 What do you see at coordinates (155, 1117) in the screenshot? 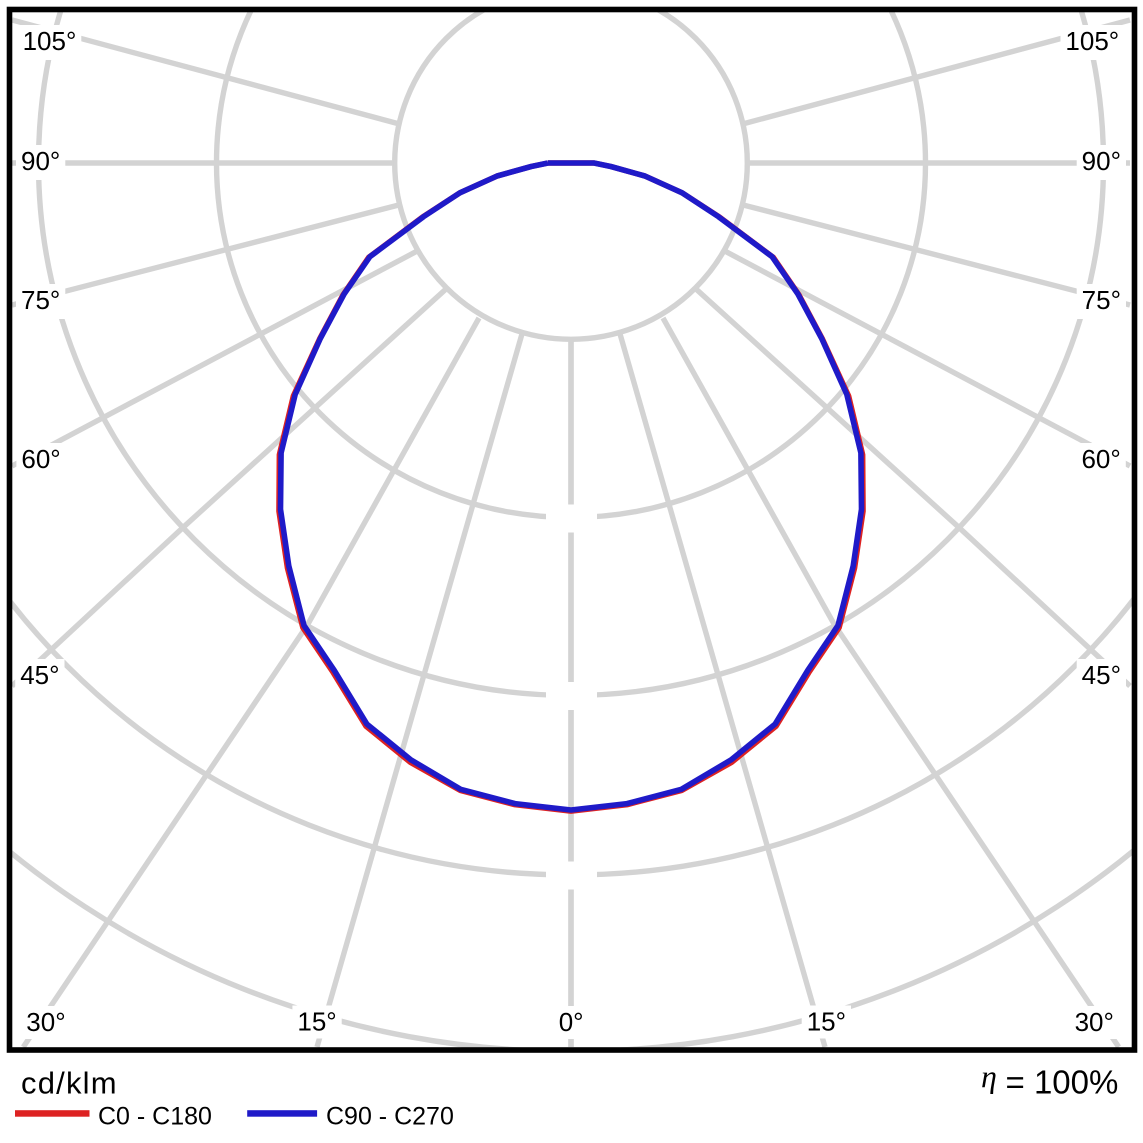
I see `svg-text: C0 - C180` at bounding box center [155, 1117].